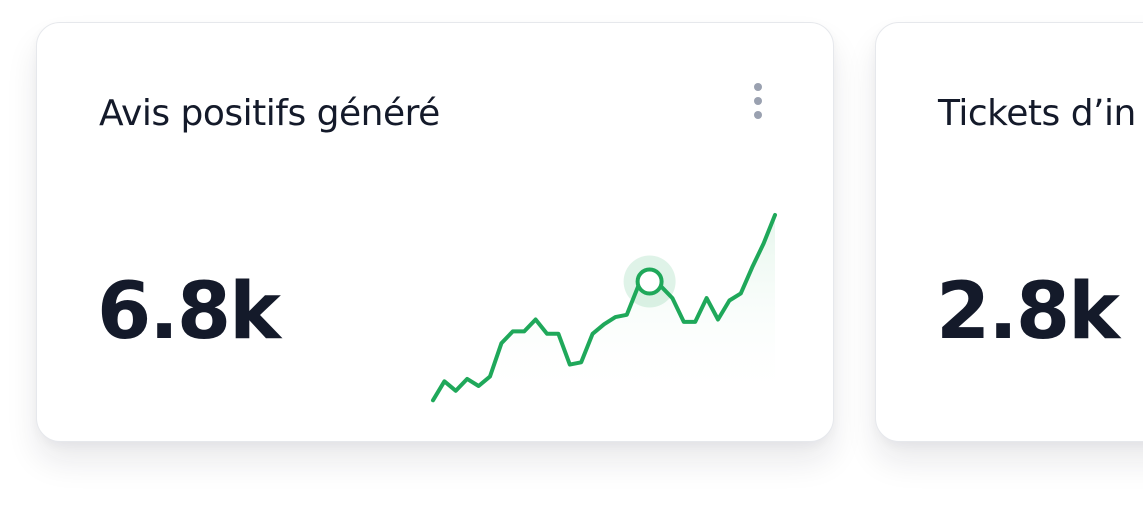 The image size is (1143, 512). What do you see at coordinates (1037, 113) in the screenshot?
I see `card-title: Tickets d’in` at bounding box center [1037, 113].